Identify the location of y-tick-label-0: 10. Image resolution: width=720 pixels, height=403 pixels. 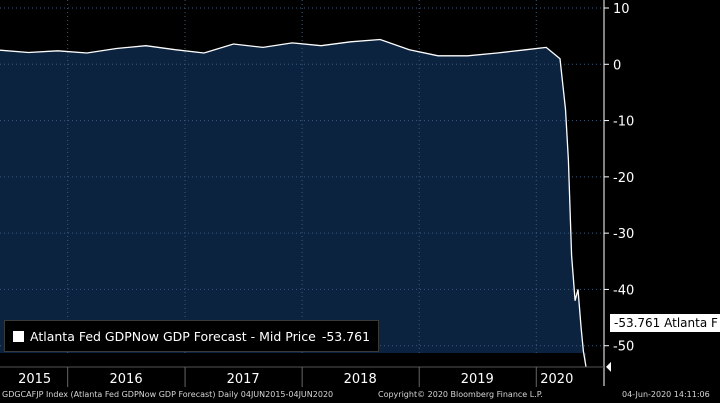
(621, 9).